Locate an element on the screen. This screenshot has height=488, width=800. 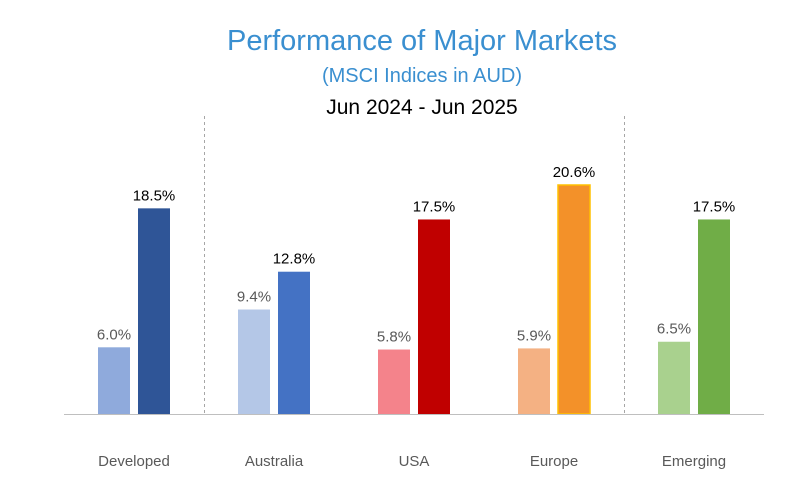
chart-title: Performance of Major Markets is located at coordinates (422, 41).